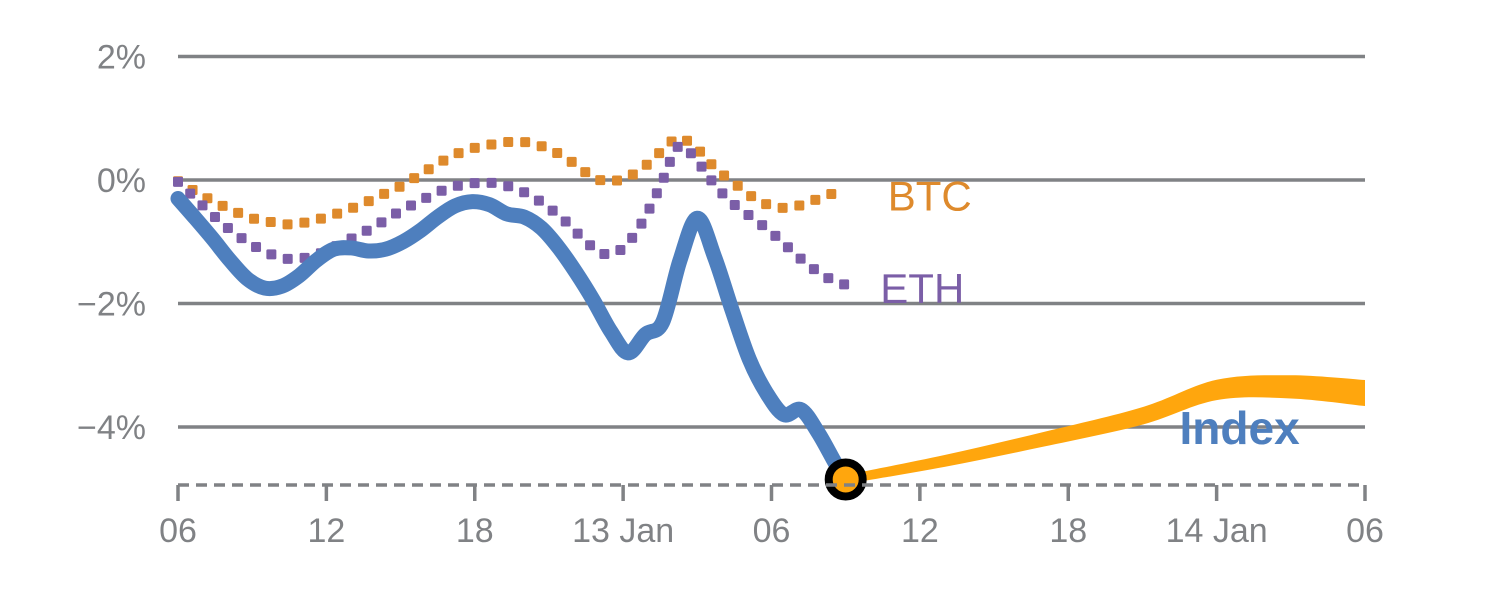  Describe the element at coordinates (623, 531) in the screenshot. I see `x-axis-tick-label: 13 Jan` at that location.